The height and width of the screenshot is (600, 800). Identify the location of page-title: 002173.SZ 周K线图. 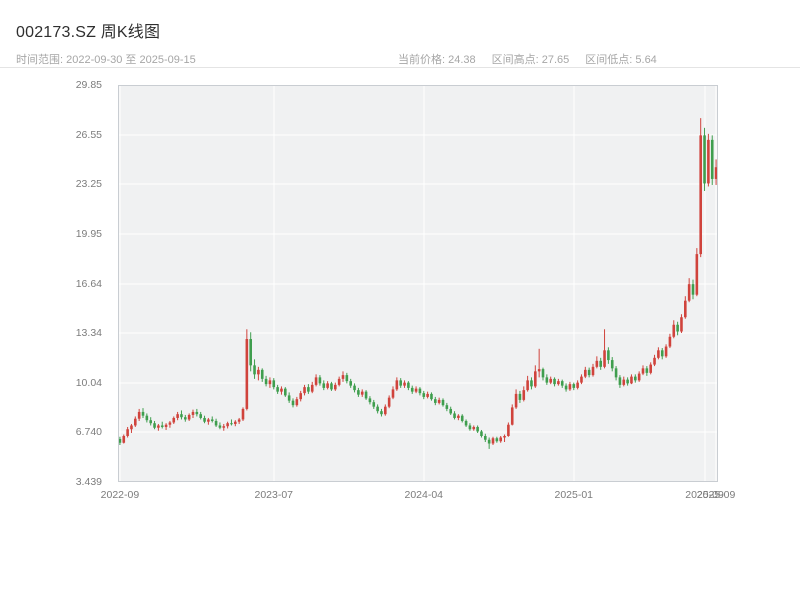
(88, 32).